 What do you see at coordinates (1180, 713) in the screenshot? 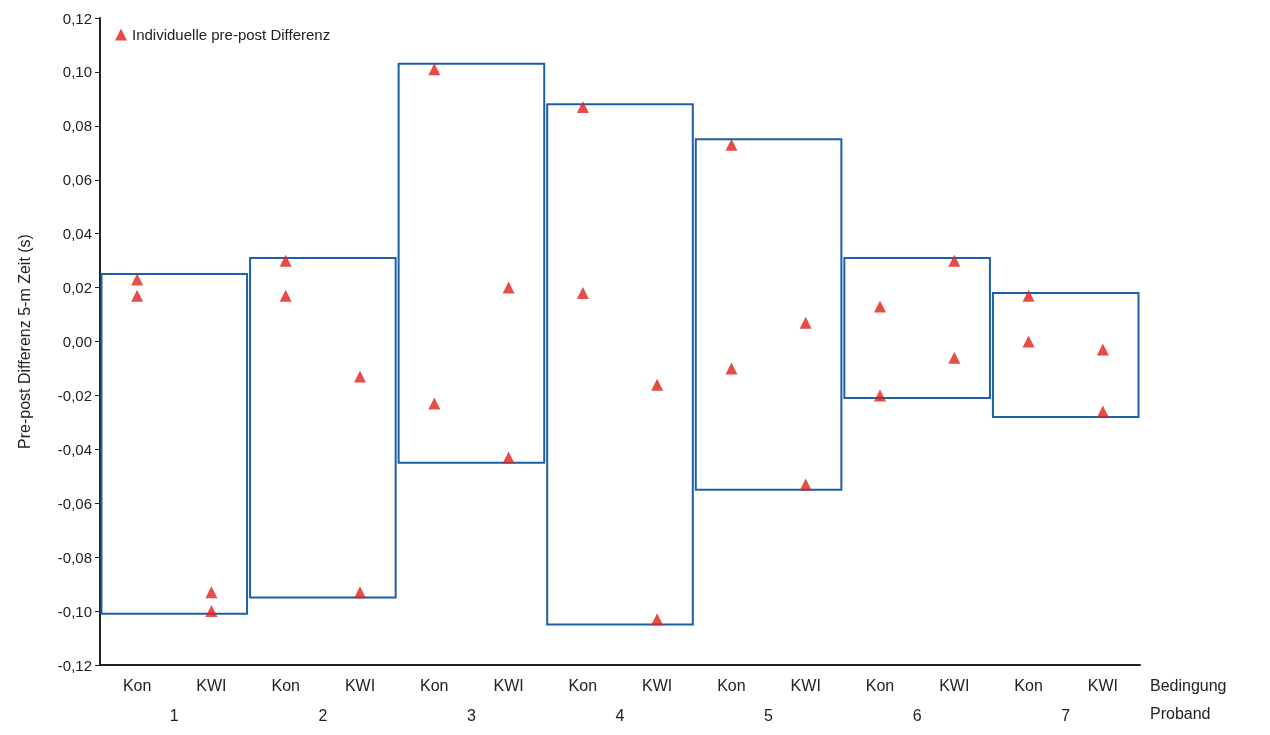
I see `text: Proband` at bounding box center [1180, 713].